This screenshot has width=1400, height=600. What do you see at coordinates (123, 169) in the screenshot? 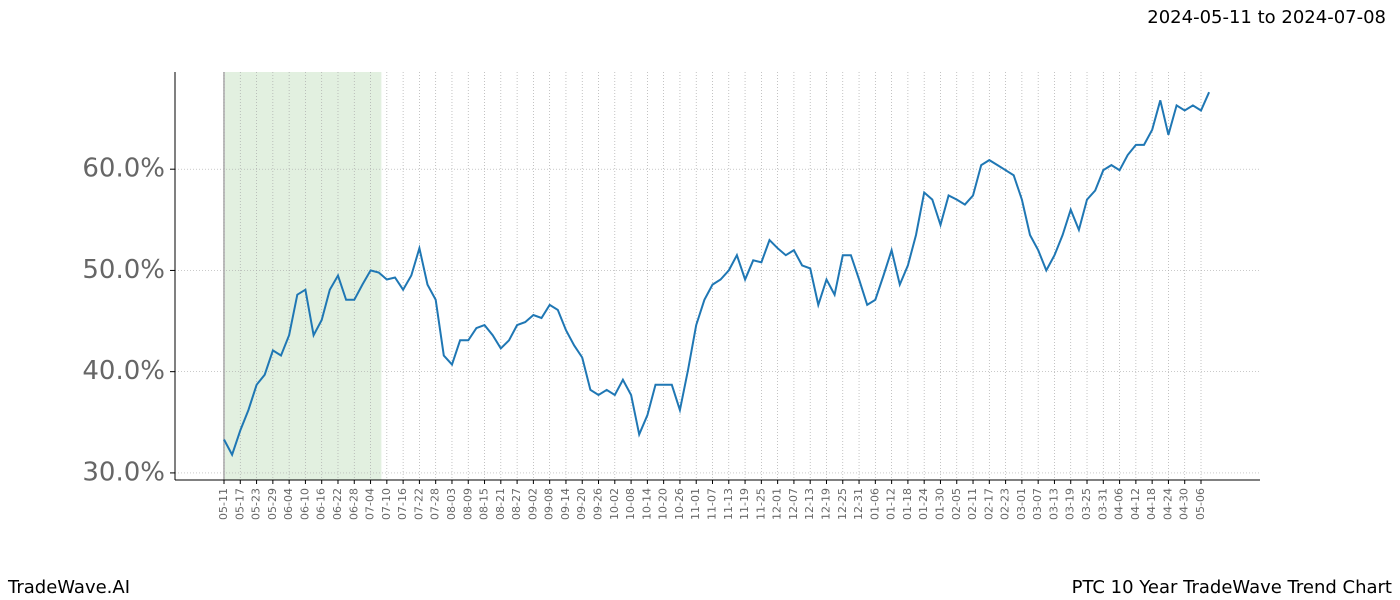
I see `y-tick-label: 60.0%` at bounding box center [123, 169].